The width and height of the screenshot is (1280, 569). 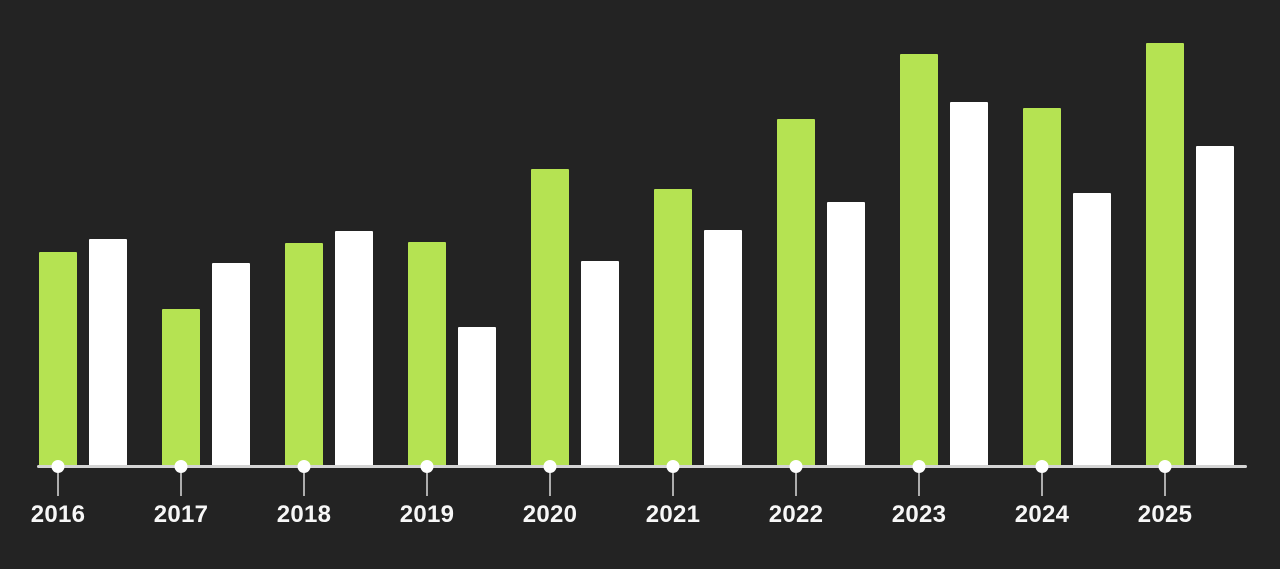 I want to click on bar-white-2025, so click(x=1215, y=306).